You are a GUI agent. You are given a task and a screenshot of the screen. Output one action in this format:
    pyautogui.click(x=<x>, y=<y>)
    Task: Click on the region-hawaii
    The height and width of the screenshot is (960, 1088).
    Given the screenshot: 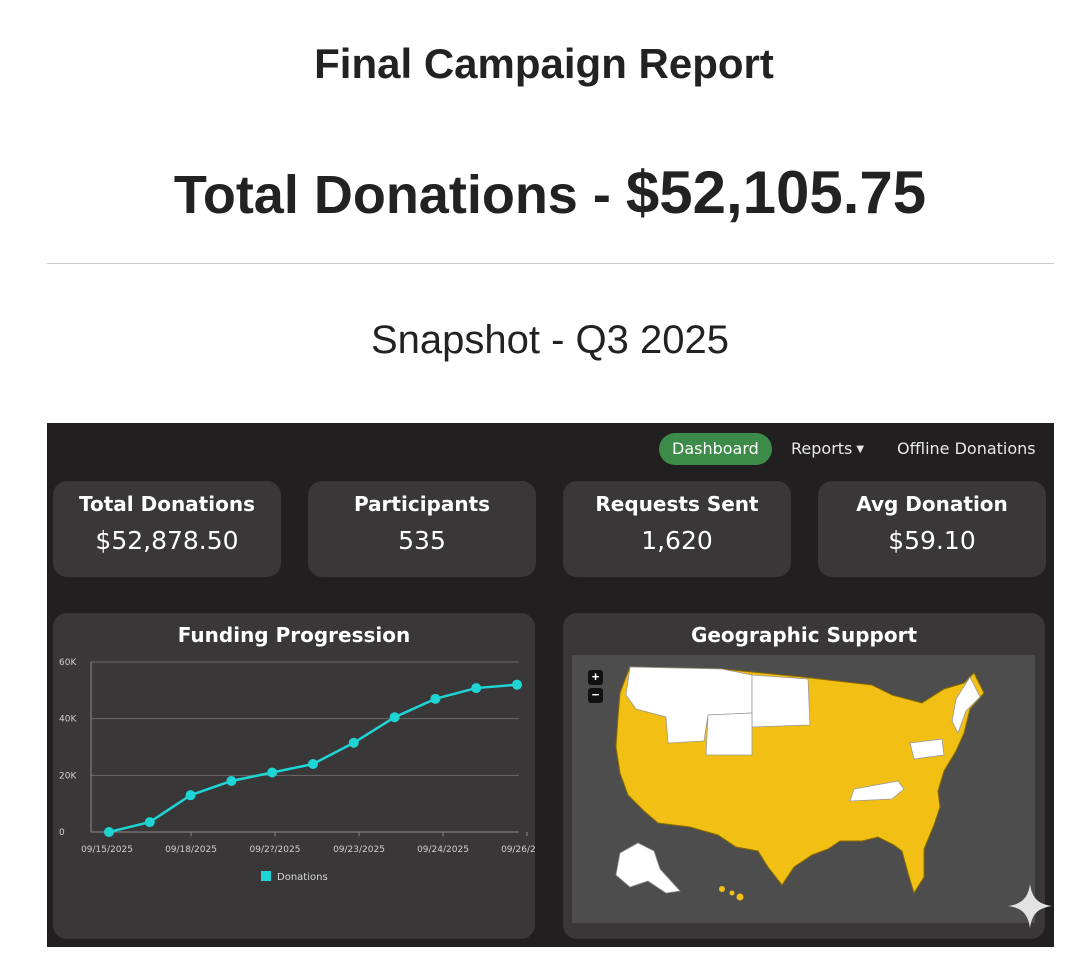 What is the action you would take?
    pyautogui.click(x=731, y=893)
    